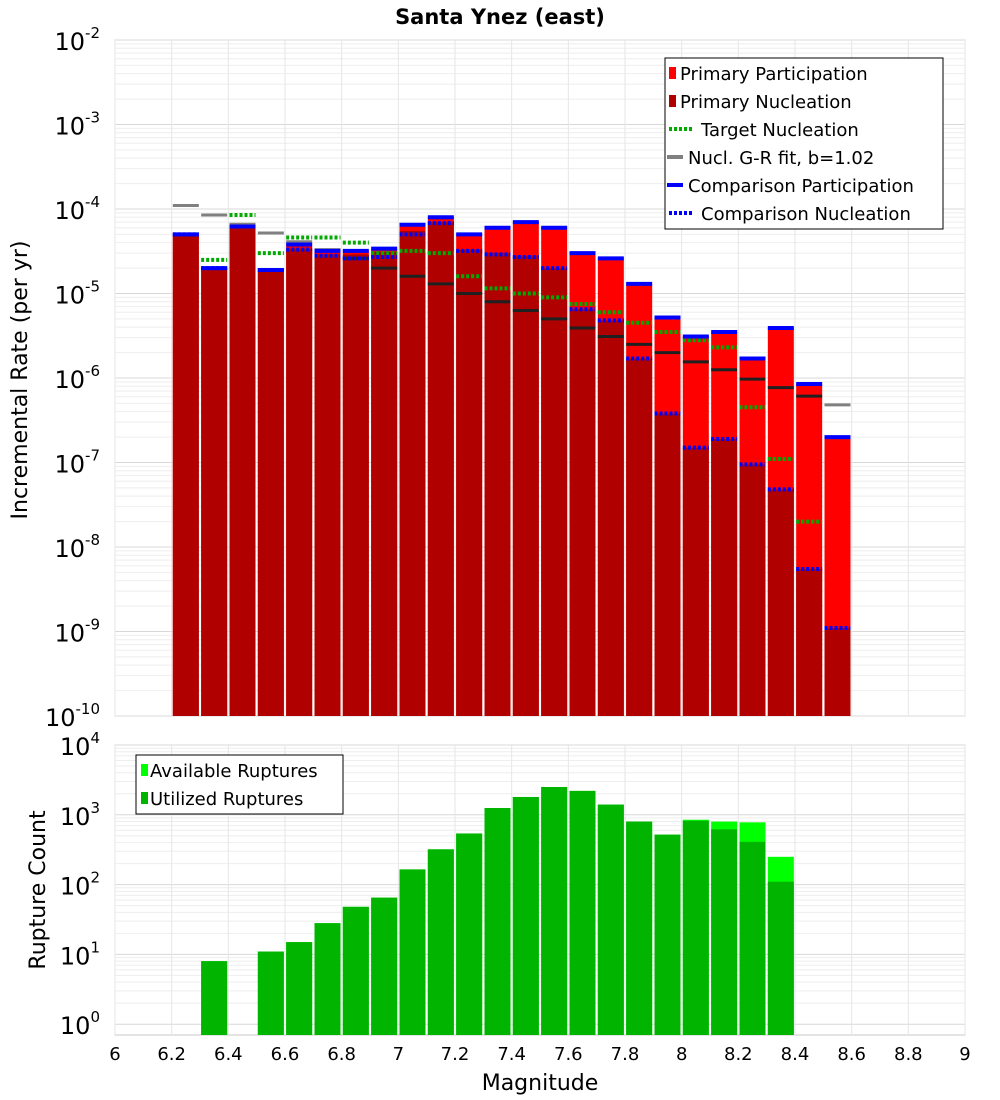 Image resolution: width=1000 pixels, height=1100 pixels. What do you see at coordinates (77, 294) in the screenshot?
I see `y-tick-label: 10⁻⁵` at bounding box center [77, 294].